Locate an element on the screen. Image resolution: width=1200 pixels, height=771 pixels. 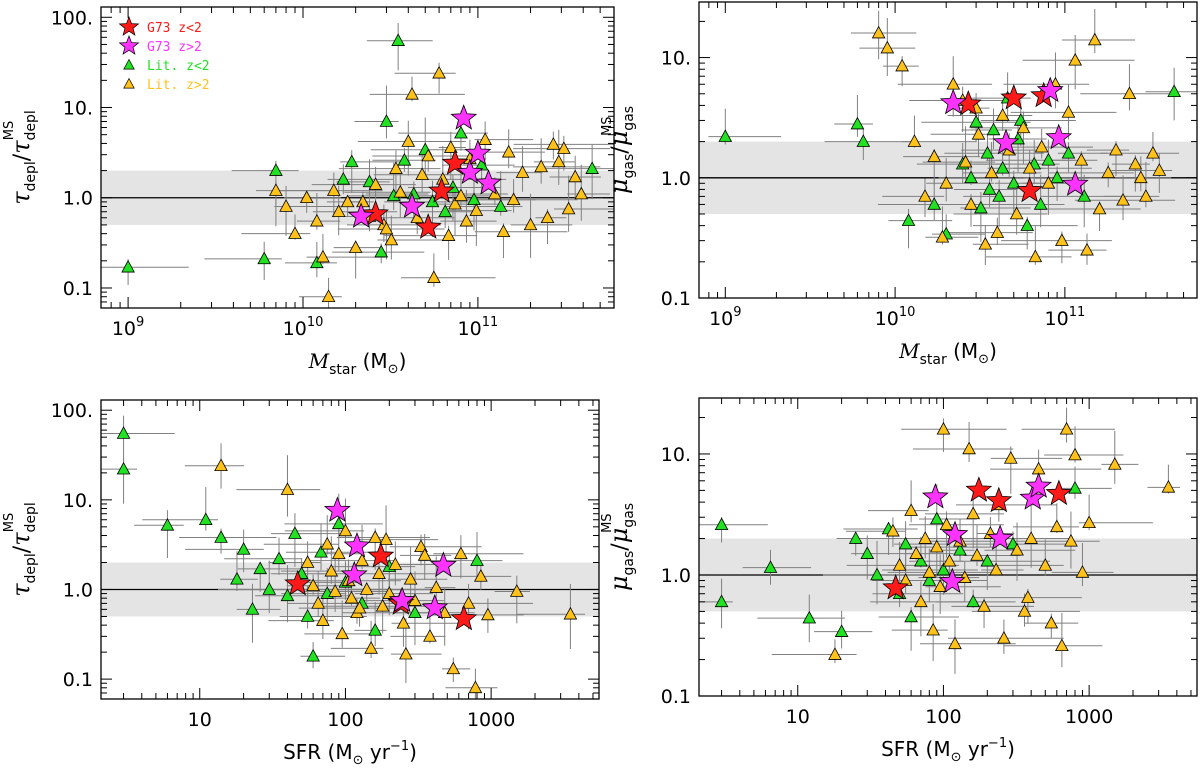
error-bars is located at coordinates (952, 137).